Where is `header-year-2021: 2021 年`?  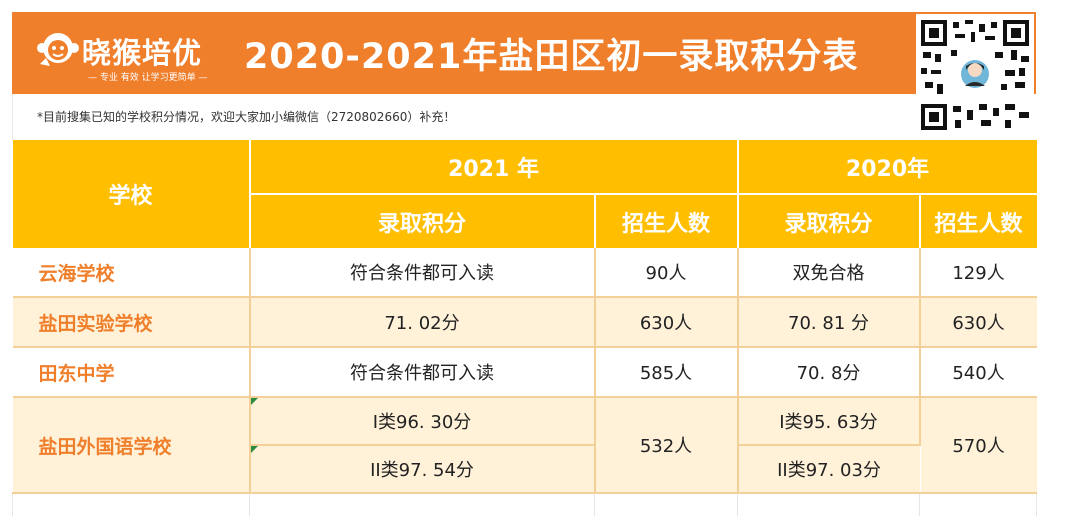 header-year-2021: 2021 年 is located at coordinates (494, 167).